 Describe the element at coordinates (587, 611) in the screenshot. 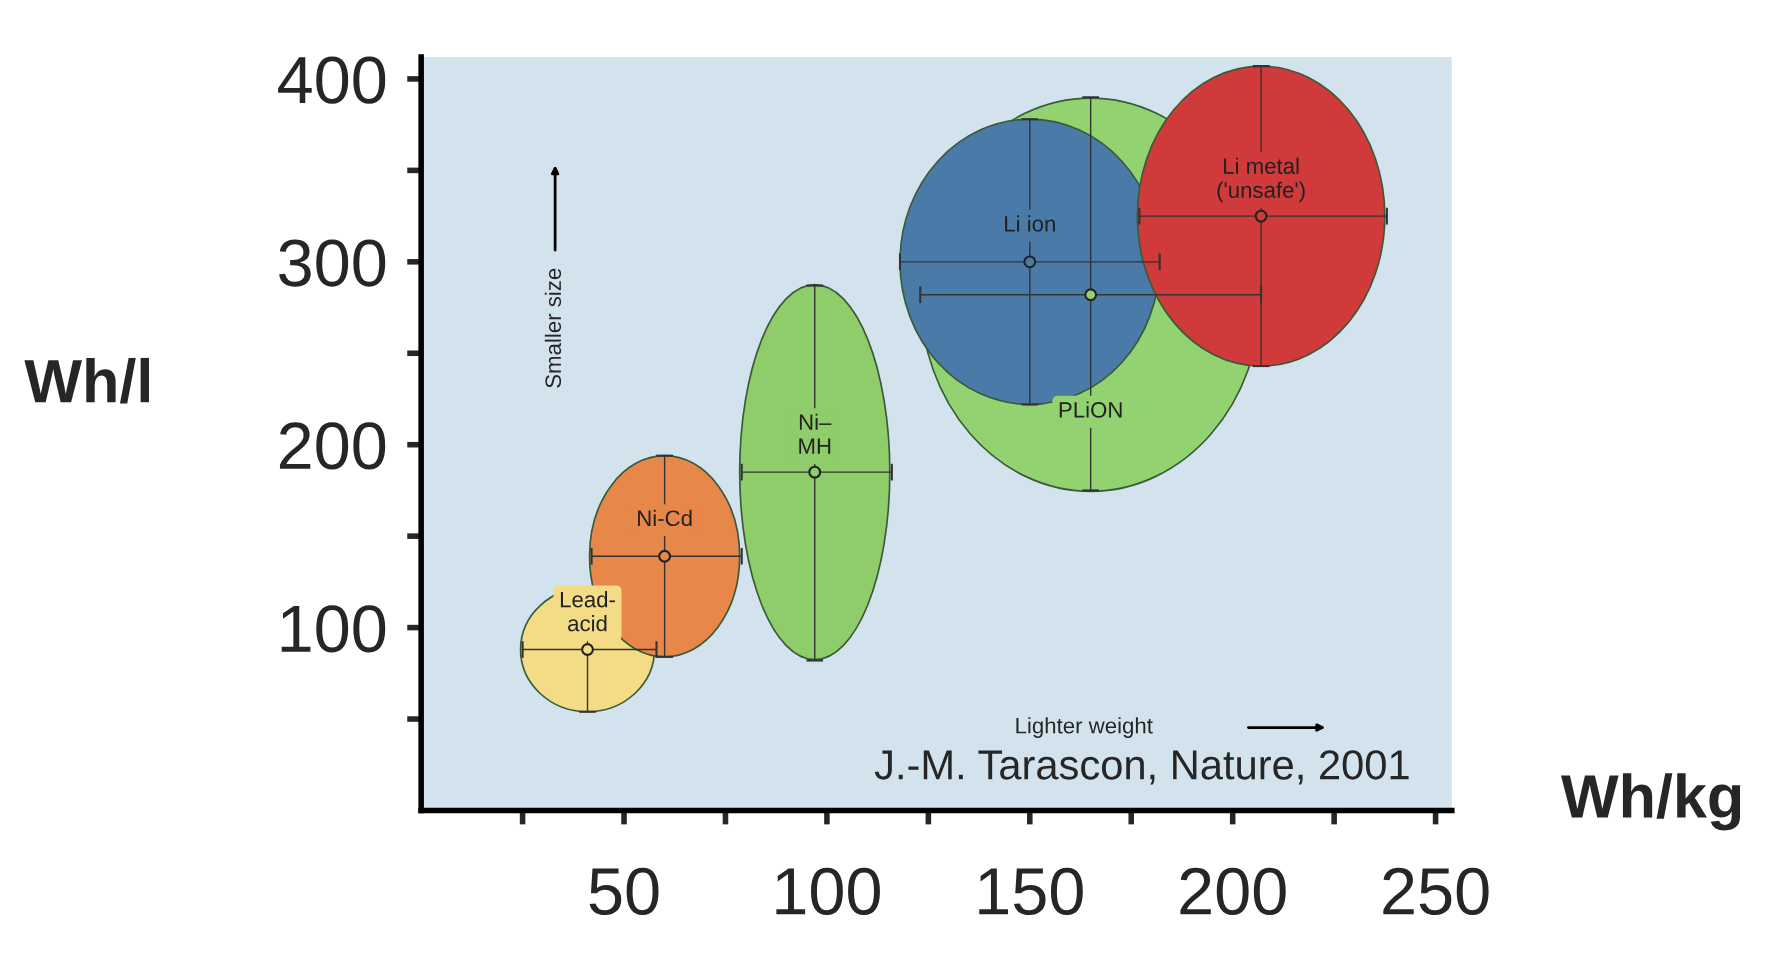

I see `series-label: Lead- acid` at that location.